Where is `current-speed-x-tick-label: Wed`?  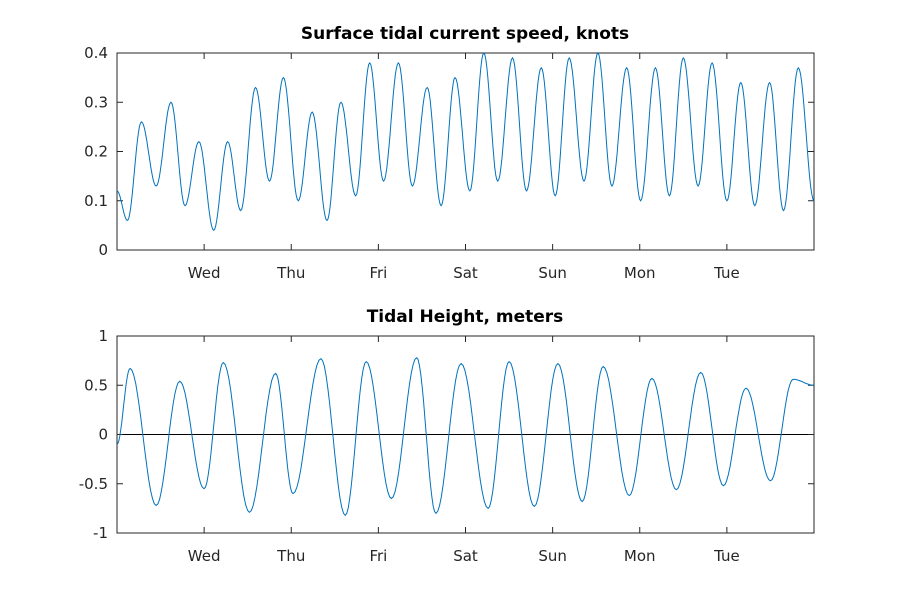 current-speed-x-tick-label: Wed is located at coordinates (204, 273).